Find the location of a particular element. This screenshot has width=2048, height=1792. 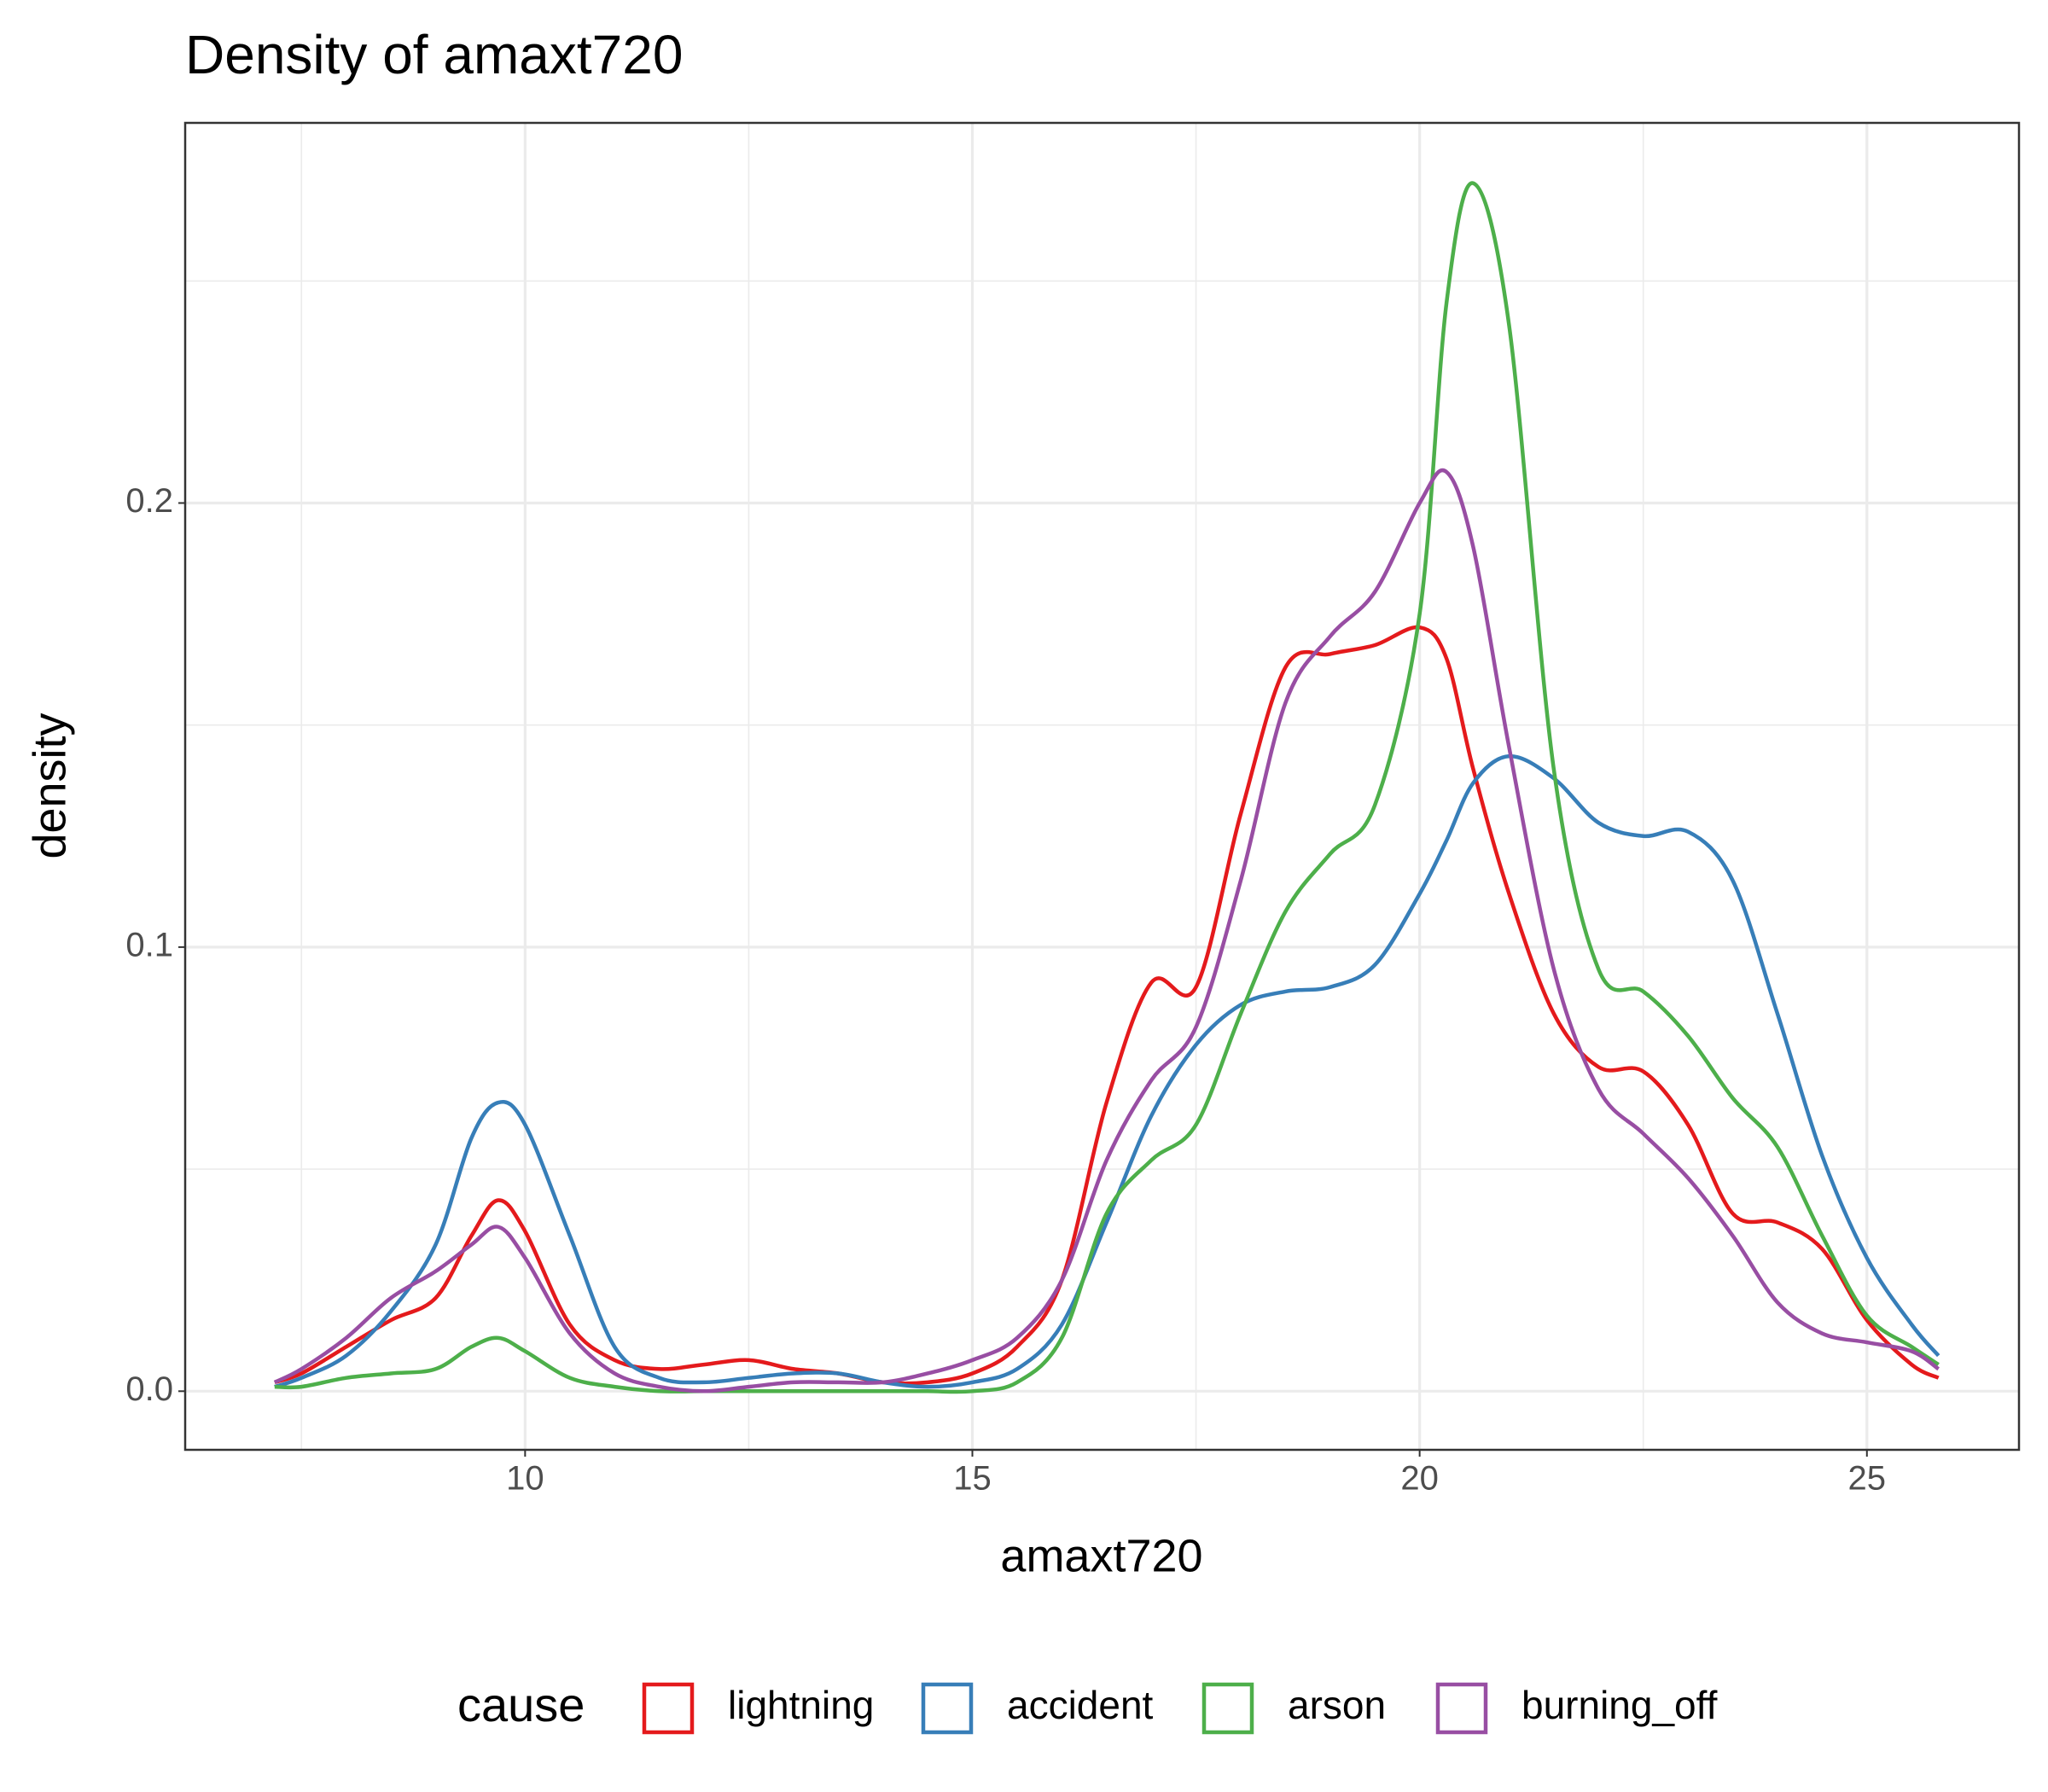

legend-label: lightning is located at coordinates (801, 1705).